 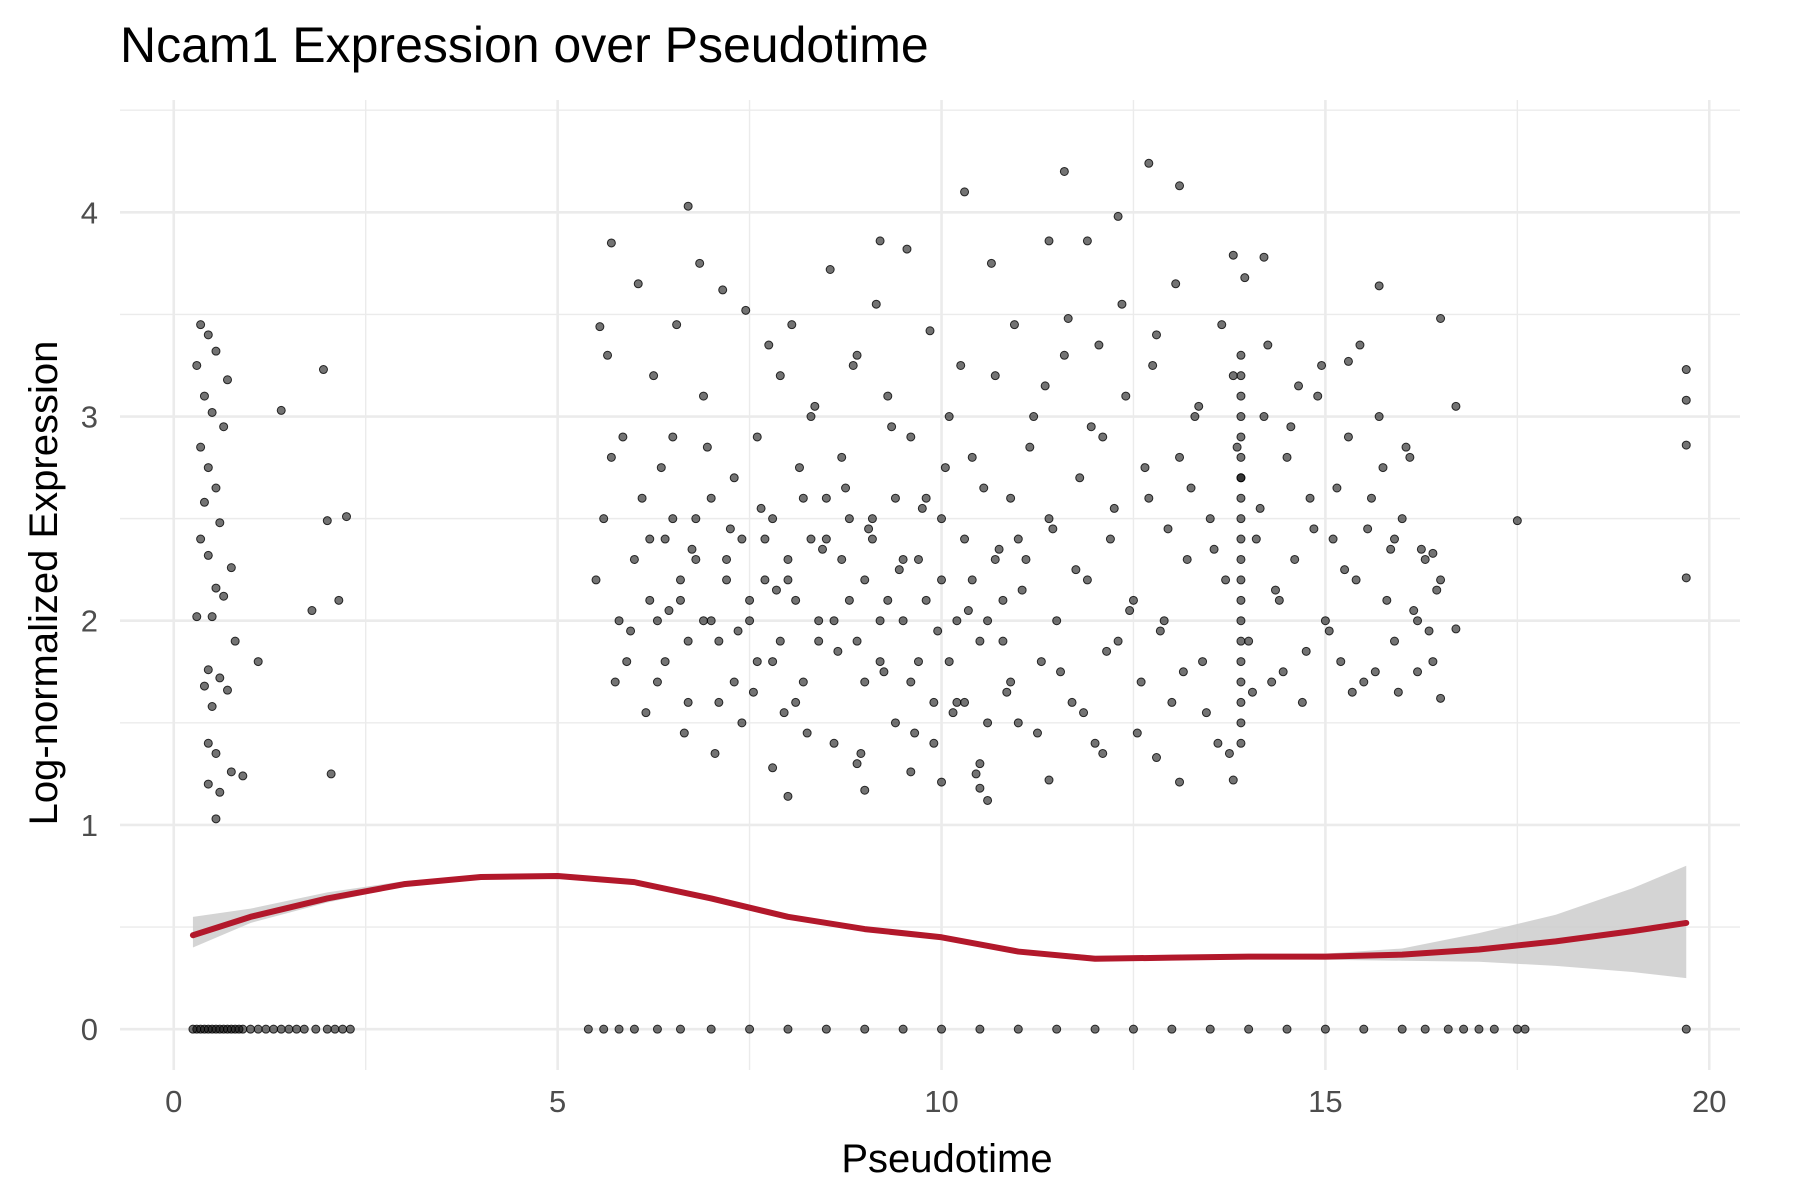 I want to click on y-tick-label: 2, so click(x=89, y=621).